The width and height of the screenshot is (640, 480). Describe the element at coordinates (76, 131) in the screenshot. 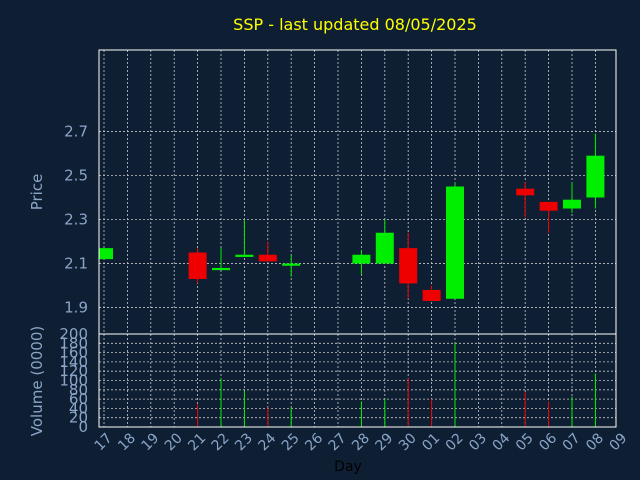

I see `price-tick-label: 2.7` at that location.